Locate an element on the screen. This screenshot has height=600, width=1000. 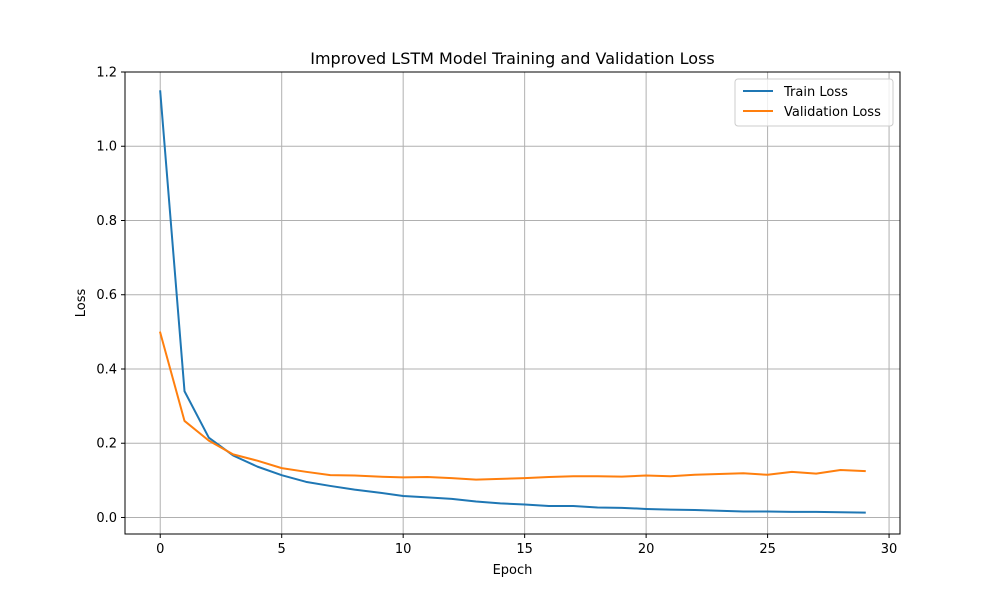
legend: Train Loss Validation Loss is located at coordinates (814, 102).